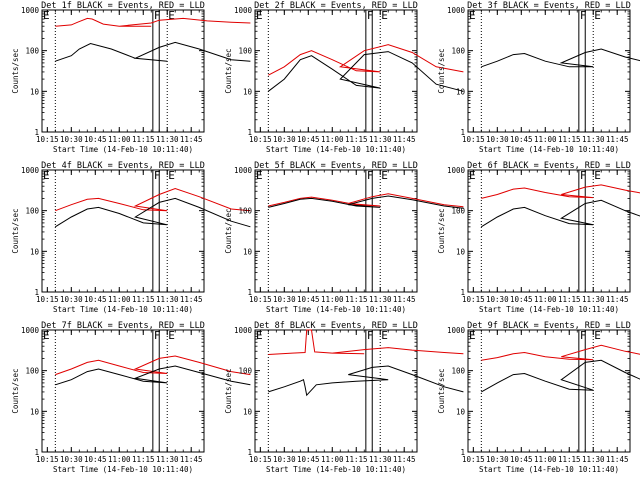  What do you see at coordinates (549, 166) in the screenshot?
I see `panel-title: Det 6f BLACK = Events, RED = LLD` at bounding box center [549, 166].